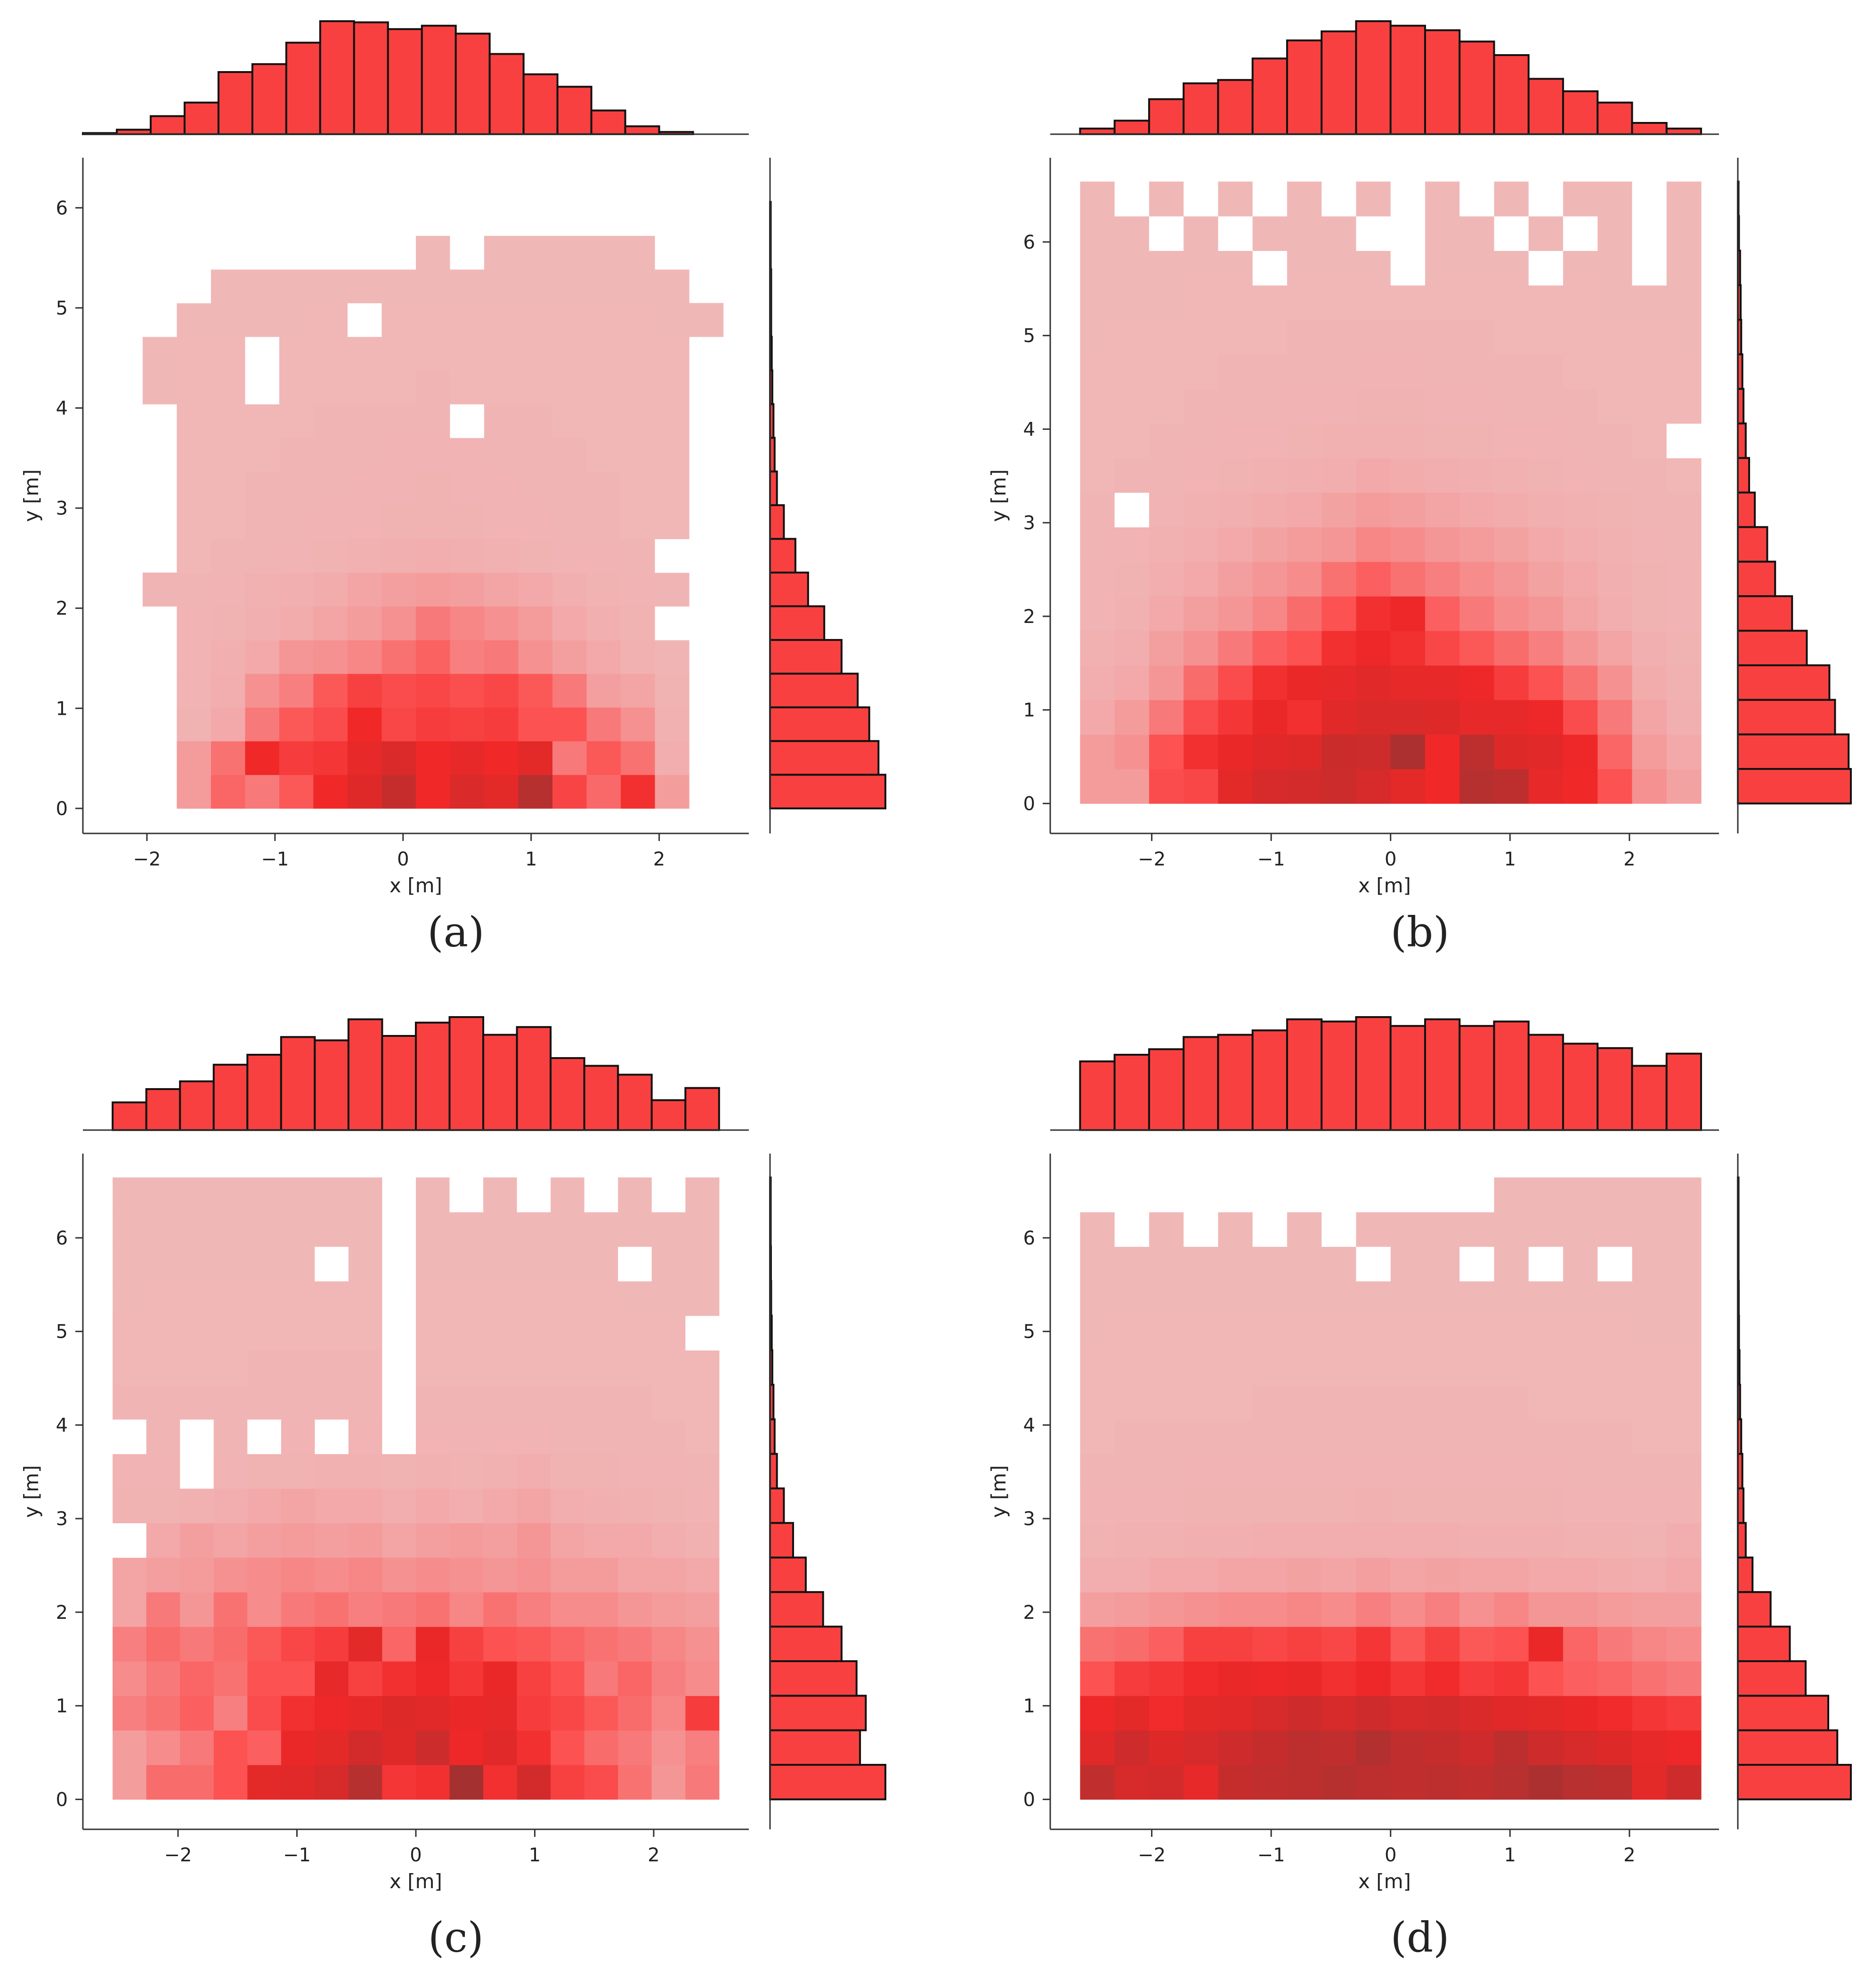 This screenshot has width=1873, height=1988. I want to click on x-axis-label: x [m], so click(1384, 1881).